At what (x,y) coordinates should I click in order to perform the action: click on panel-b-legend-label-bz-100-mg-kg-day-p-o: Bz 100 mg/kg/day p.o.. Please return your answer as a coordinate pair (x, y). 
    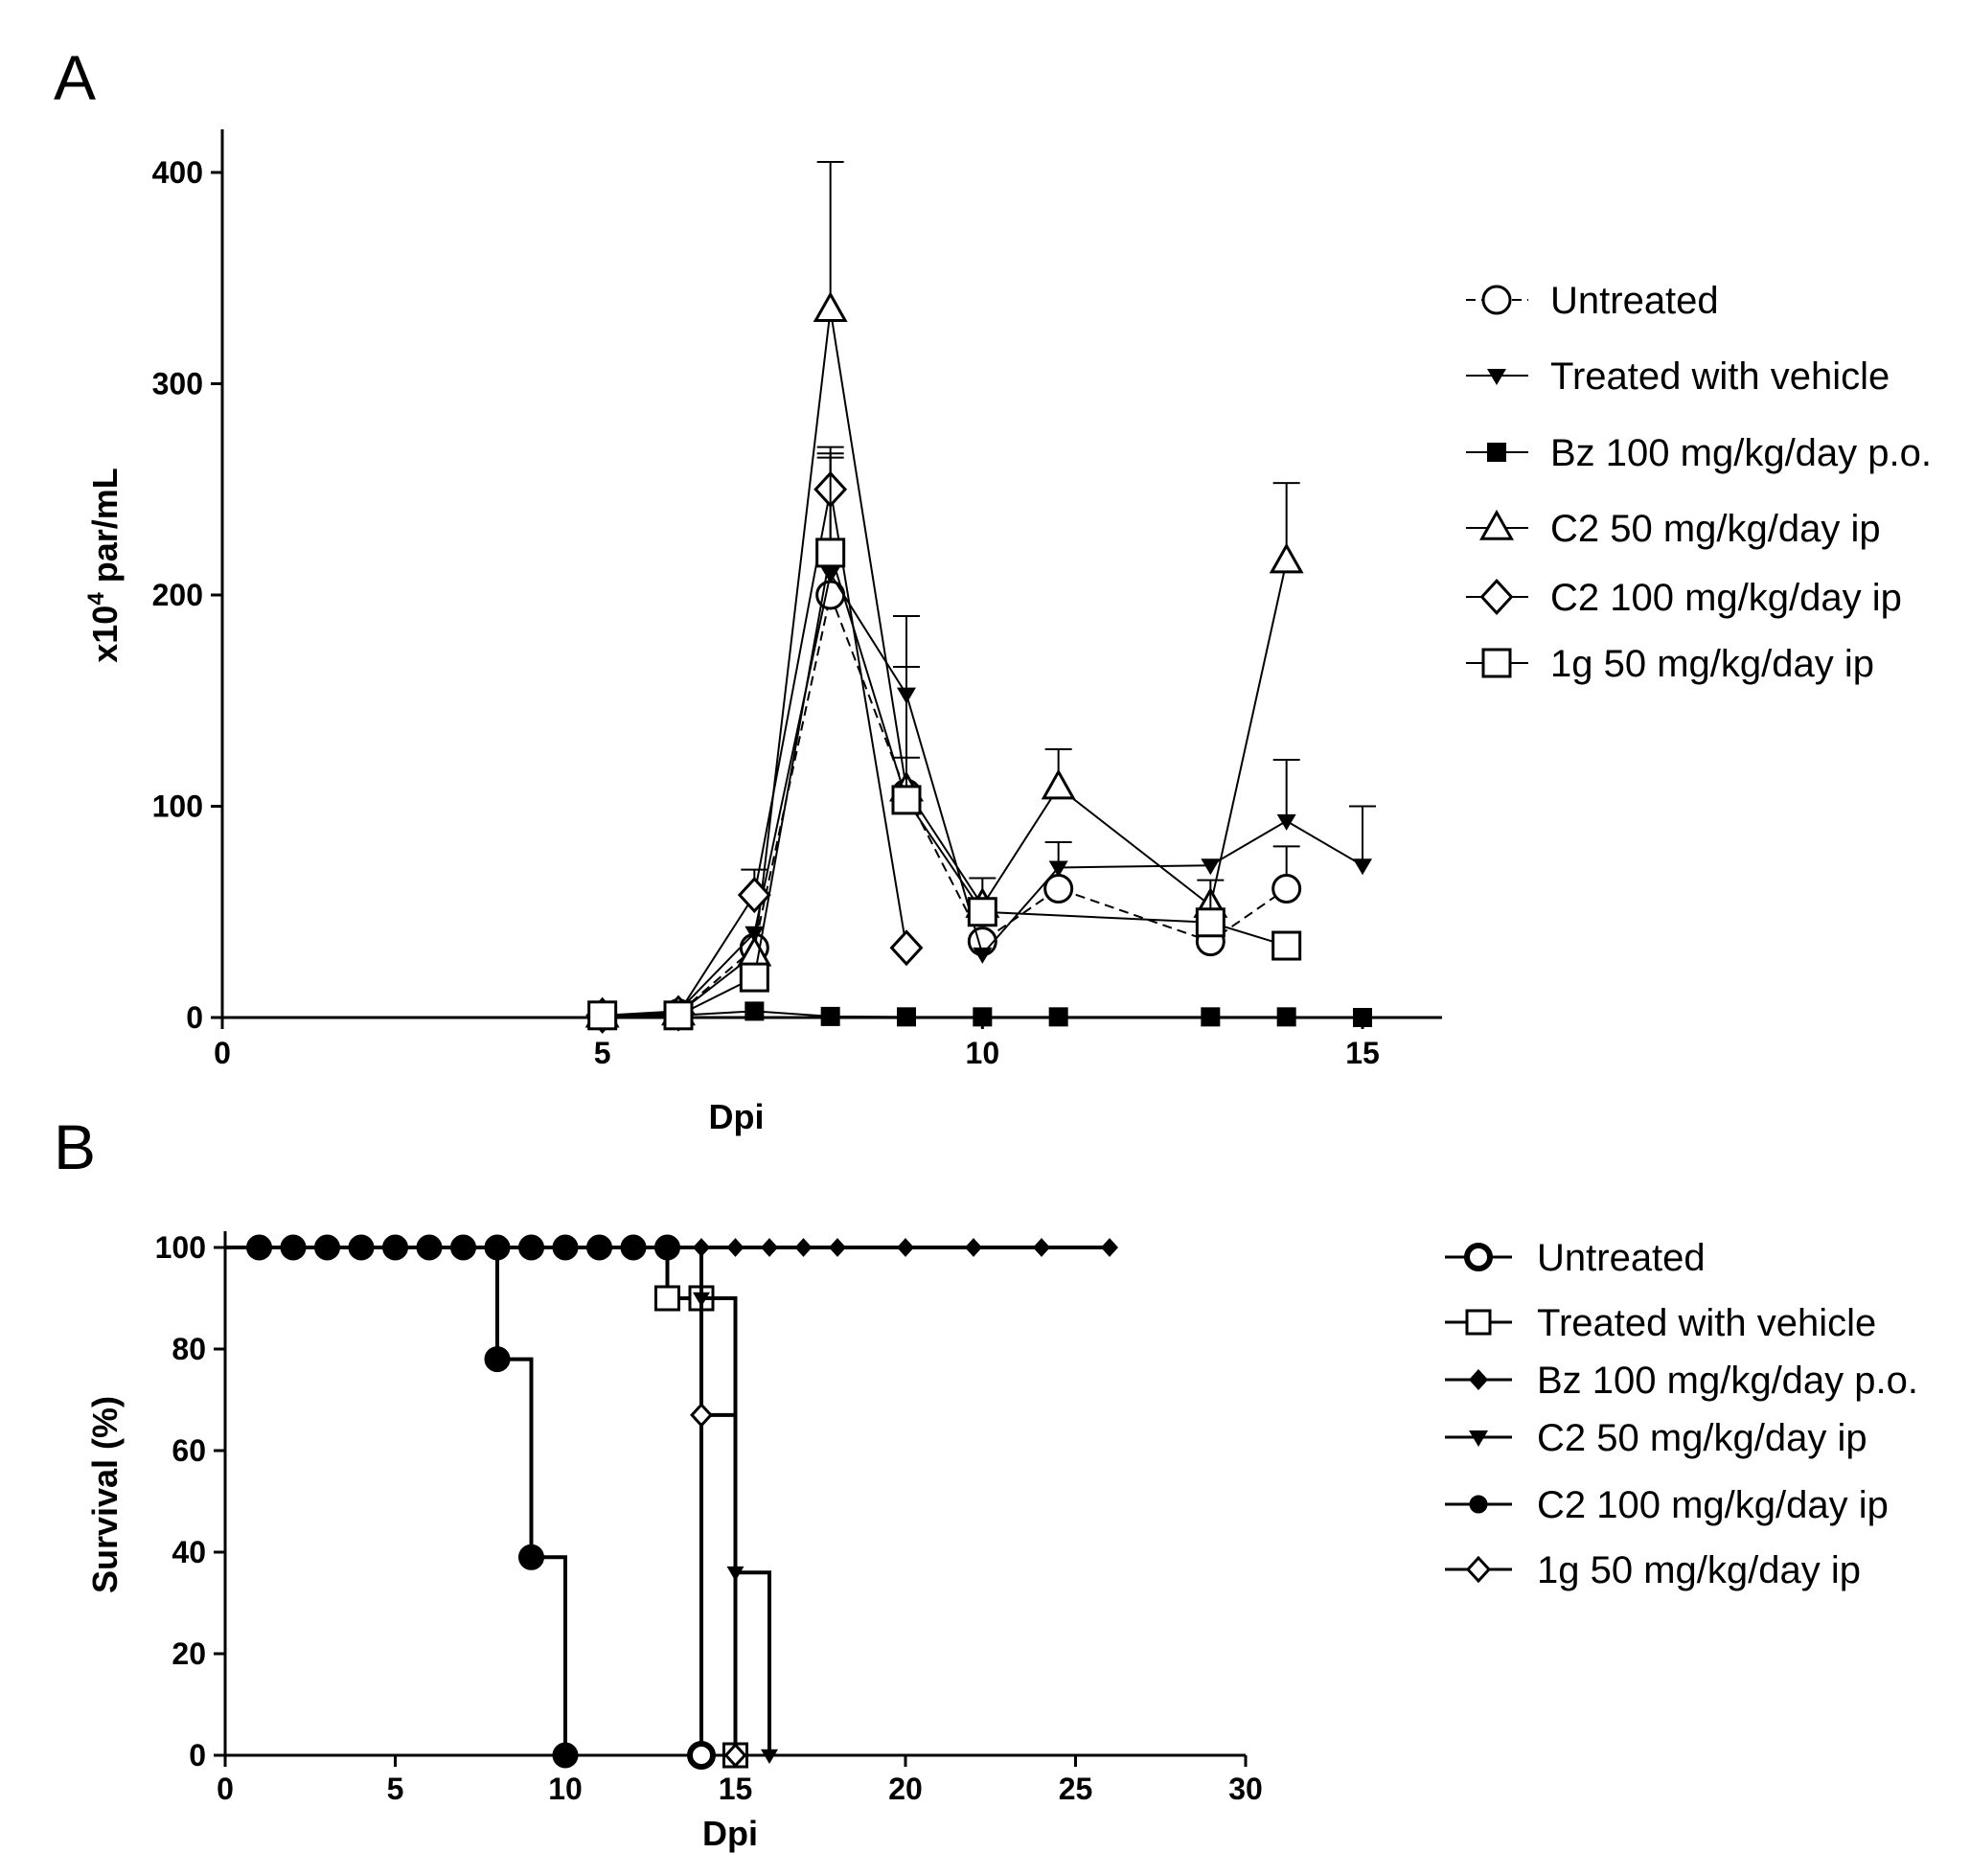
    Looking at the image, I should click on (1728, 1381).